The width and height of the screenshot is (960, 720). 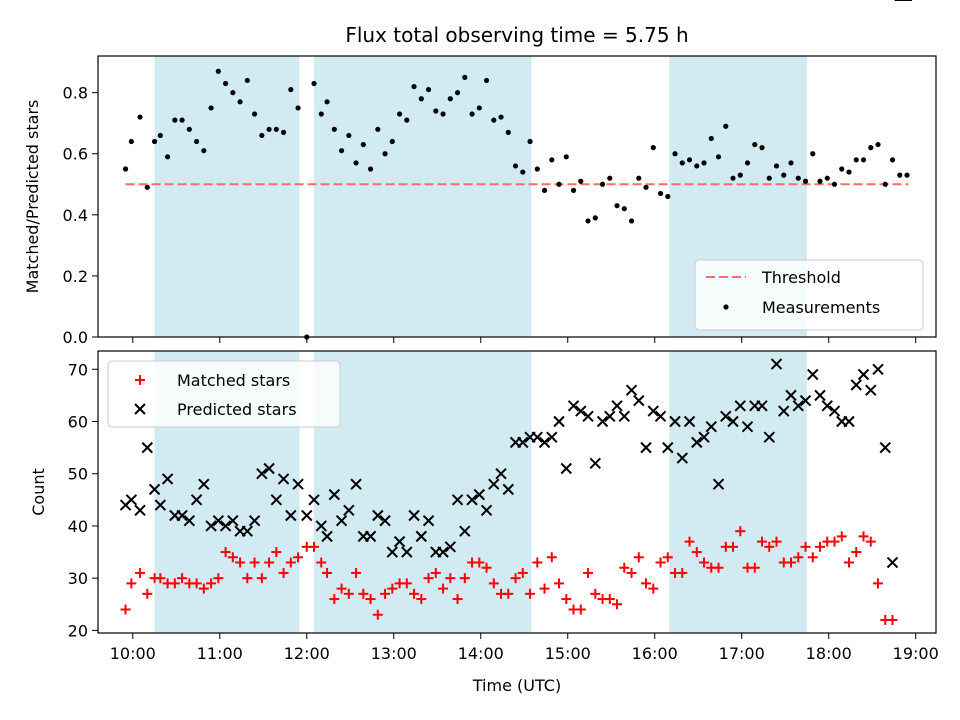 What do you see at coordinates (516, 685) in the screenshot?
I see `x-axis-label: Time (UTC)` at bounding box center [516, 685].